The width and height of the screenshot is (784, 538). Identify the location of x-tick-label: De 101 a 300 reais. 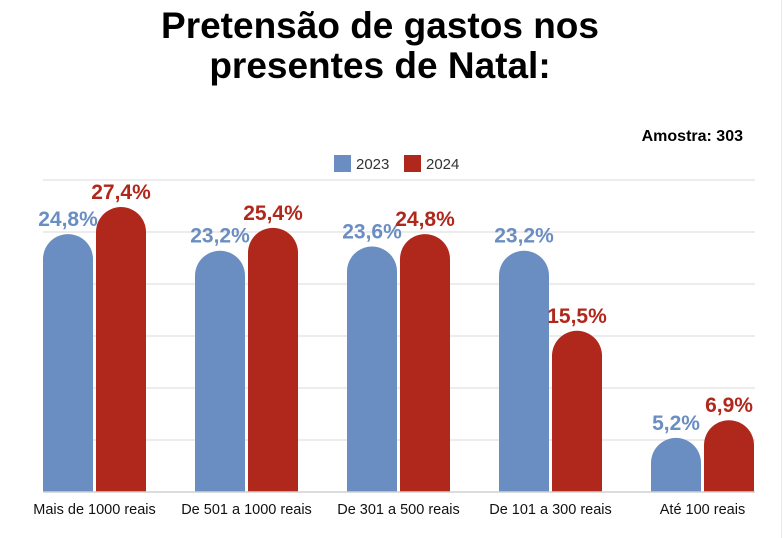
(550, 510).